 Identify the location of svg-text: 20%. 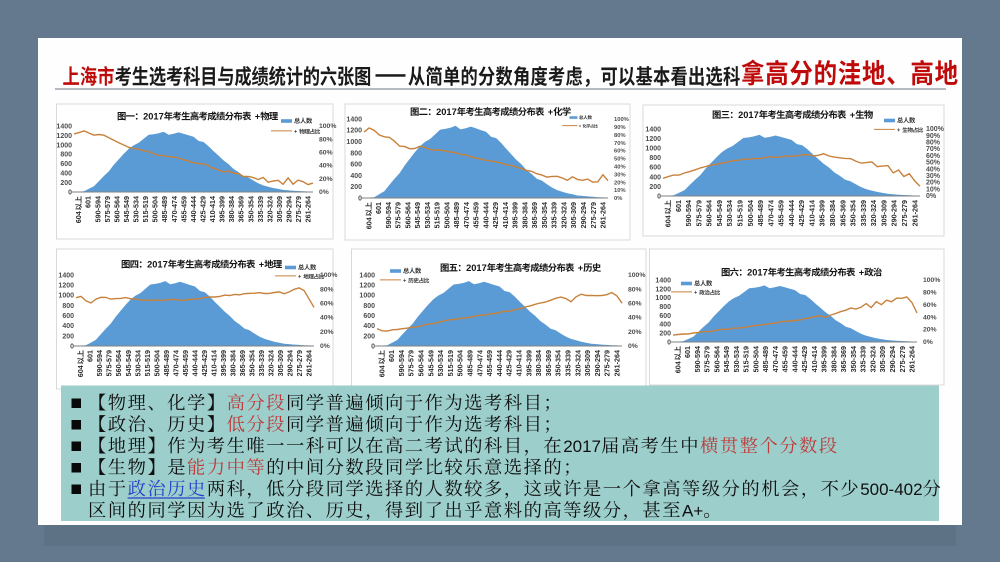
(327, 332).